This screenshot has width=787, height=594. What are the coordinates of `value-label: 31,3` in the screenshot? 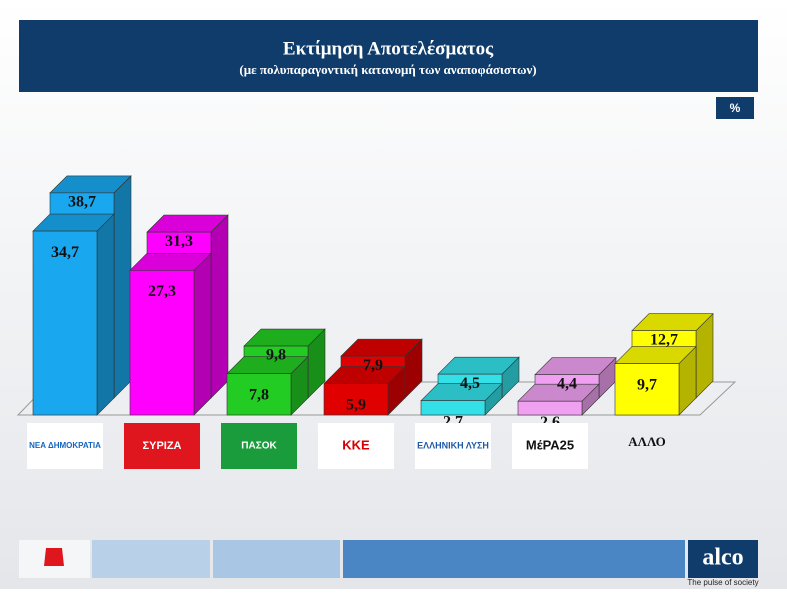 It's located at (179, 241).